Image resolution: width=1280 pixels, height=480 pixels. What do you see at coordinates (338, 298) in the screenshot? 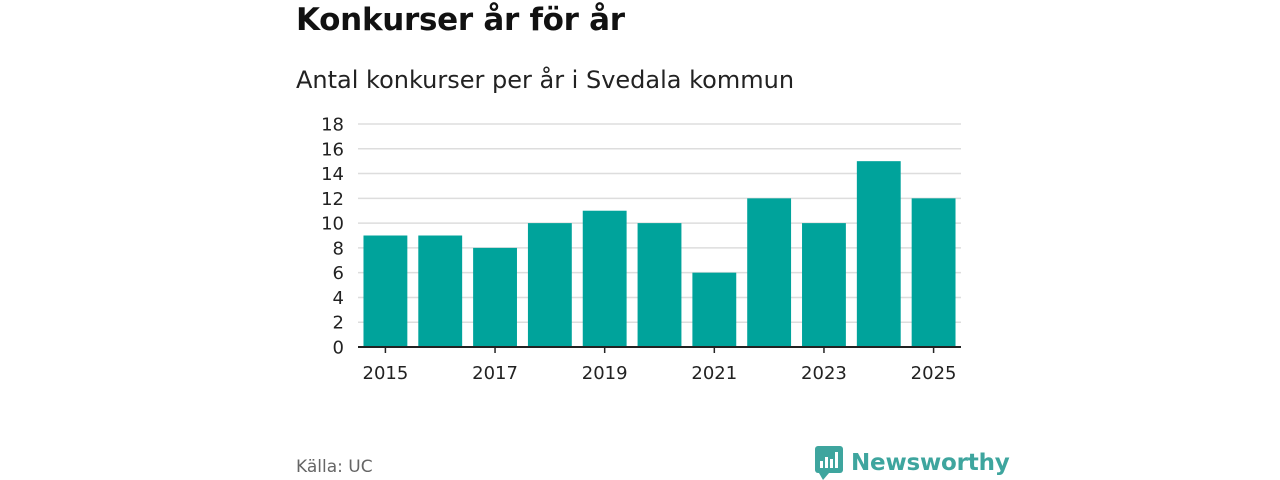
I see `y-tick-label: 4` at bounding box center [338, 298].